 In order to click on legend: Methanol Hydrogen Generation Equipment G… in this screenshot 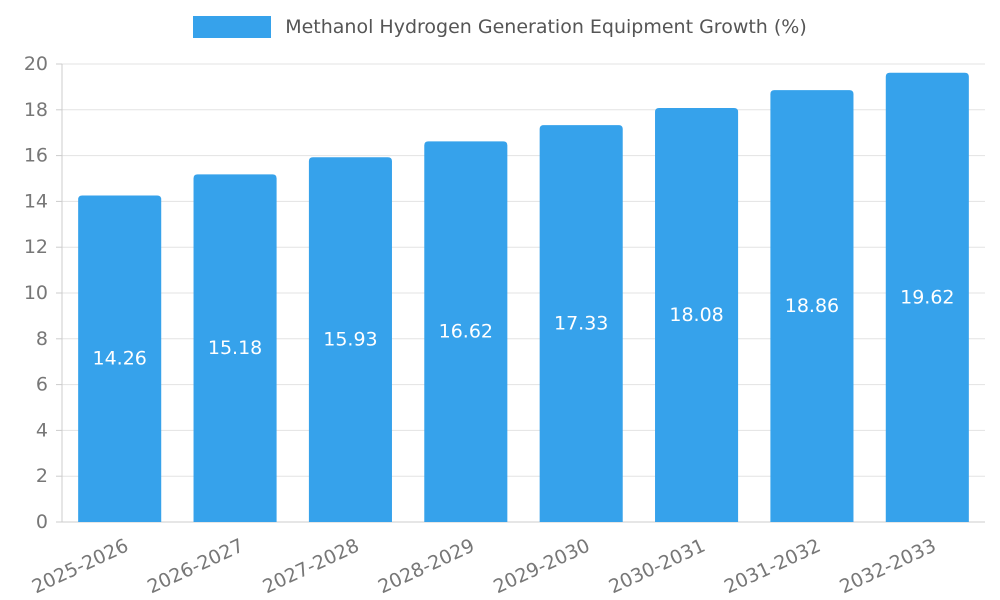, I will do `click(500, 27)`.